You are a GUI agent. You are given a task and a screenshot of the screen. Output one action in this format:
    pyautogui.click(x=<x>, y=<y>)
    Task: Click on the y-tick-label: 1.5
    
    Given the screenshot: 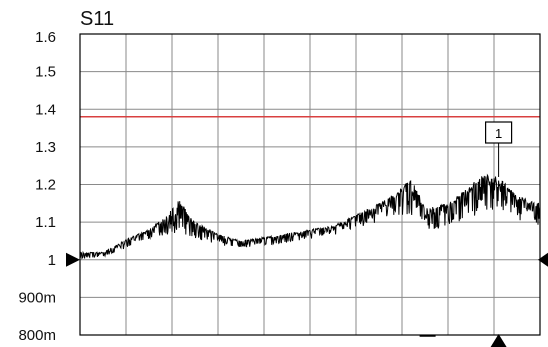 What is the action you would take?
    pyautogui.click(x=45, y=72)
    